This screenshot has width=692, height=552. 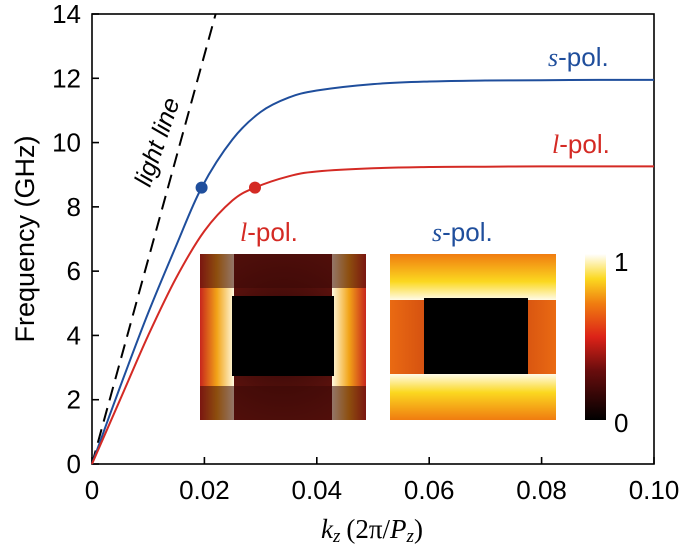 I want to click on y-tick-label: 8, so click(x=74, y=207).